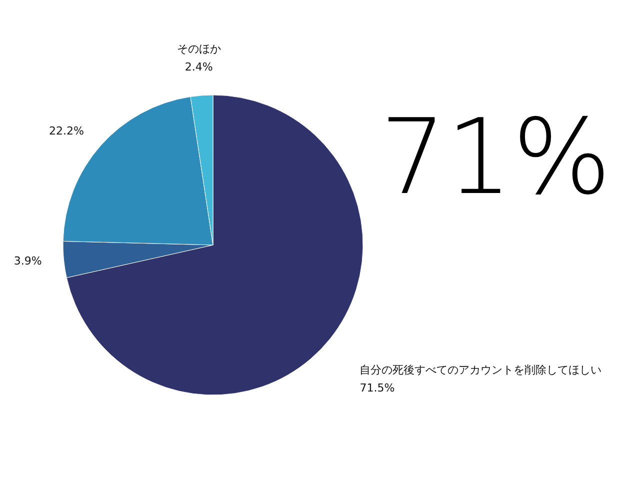 This screenshot has height=480, width=640. I want to click on slice-label: 自分の死後すべてのアカウントを削除してほしい, so click(481, 370).